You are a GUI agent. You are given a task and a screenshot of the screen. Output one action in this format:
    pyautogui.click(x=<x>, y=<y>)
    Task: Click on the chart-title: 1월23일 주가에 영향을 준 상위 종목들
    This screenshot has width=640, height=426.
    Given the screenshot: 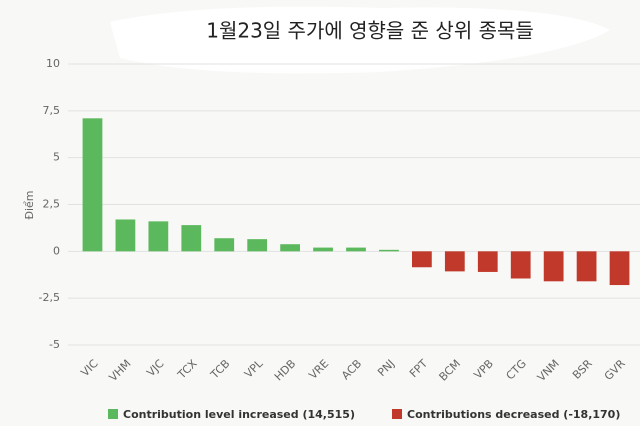 What is the action you would take?
    pyautogui.click(x=370, y=31)
    